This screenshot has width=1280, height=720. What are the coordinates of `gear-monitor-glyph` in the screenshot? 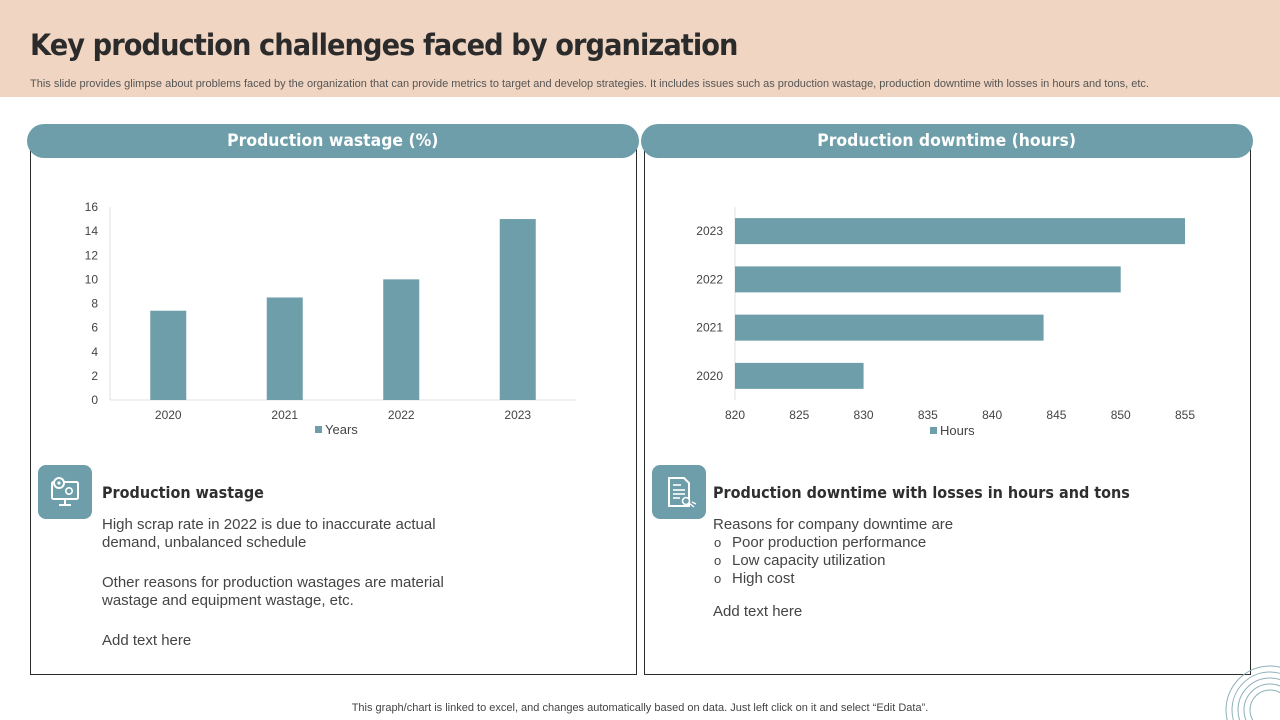 It's located at (65, 491).